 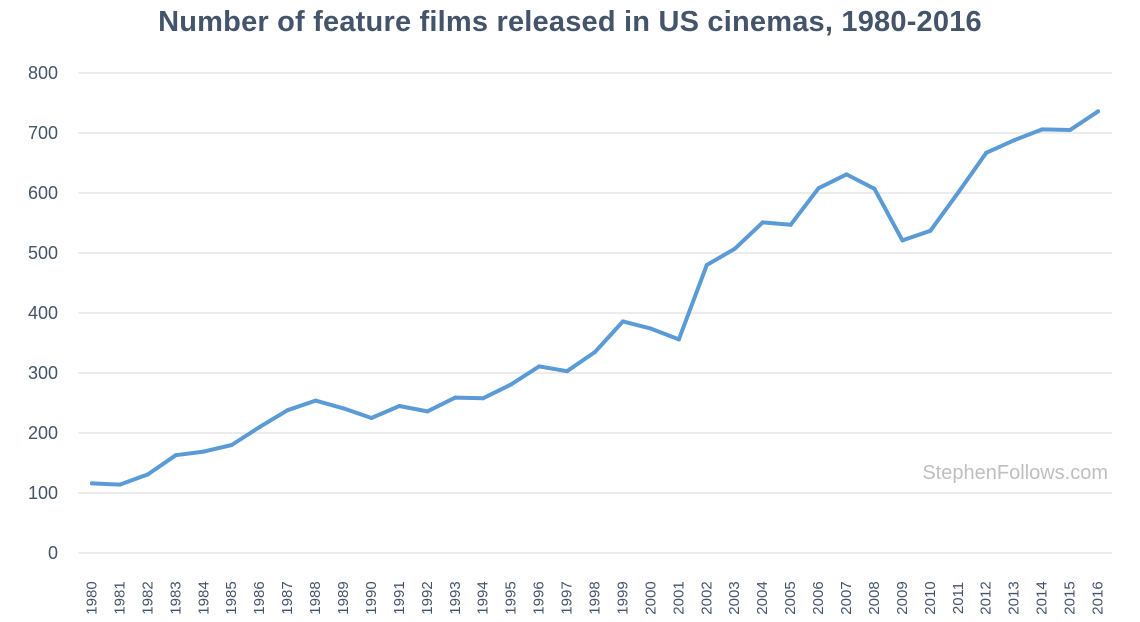 I want to click on data-point-1982, so click(x=147, y=474).